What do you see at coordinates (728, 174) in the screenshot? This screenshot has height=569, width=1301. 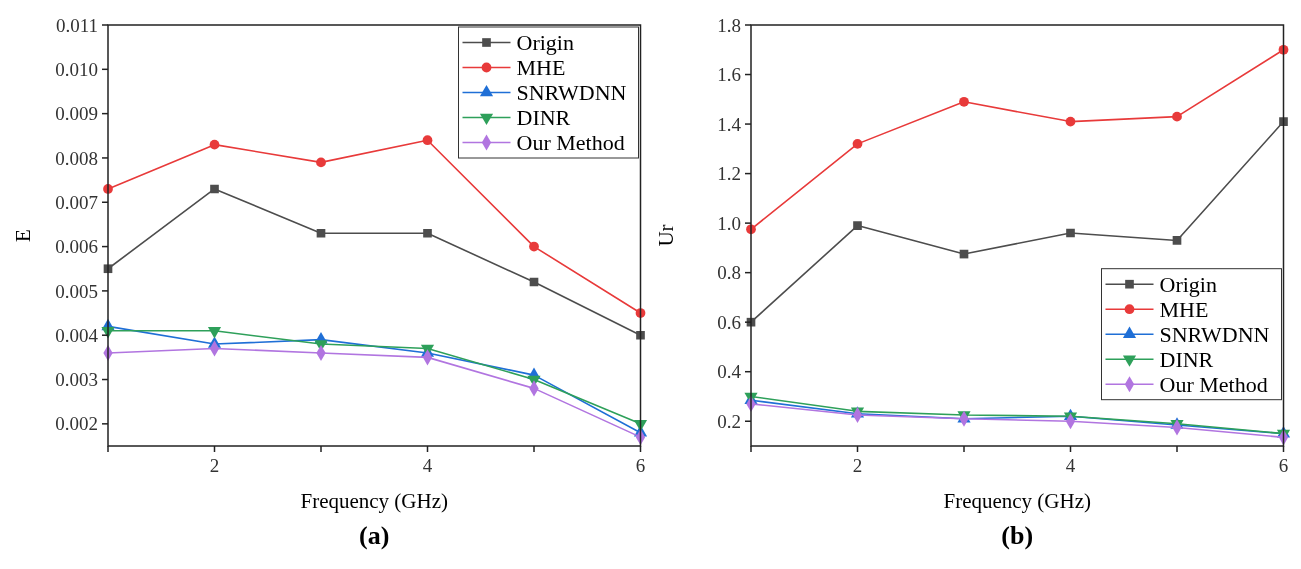 I see `y-tick-label: 1.2` at bounding box center [728, 174].